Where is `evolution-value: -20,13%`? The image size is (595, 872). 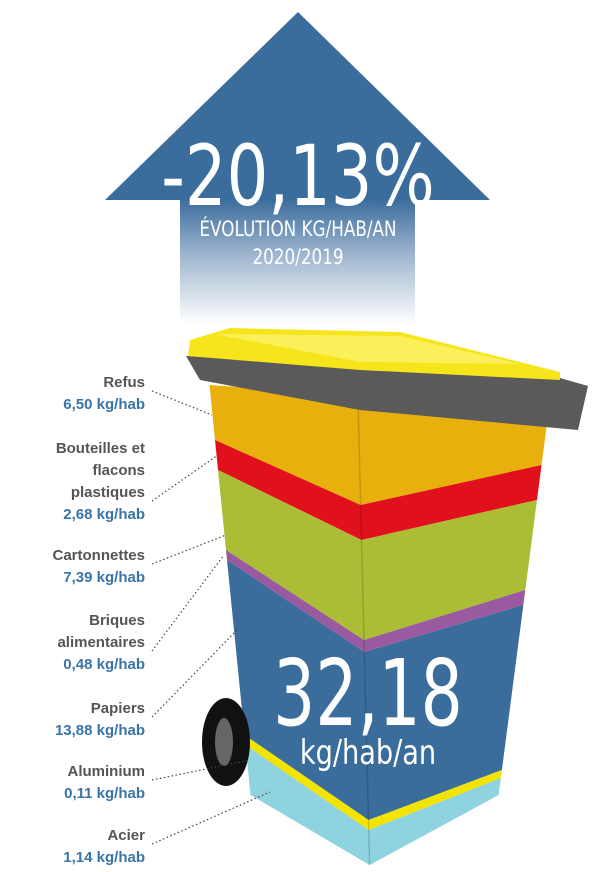 evolution-value: -20,13% is located at coordinates (297, 176).